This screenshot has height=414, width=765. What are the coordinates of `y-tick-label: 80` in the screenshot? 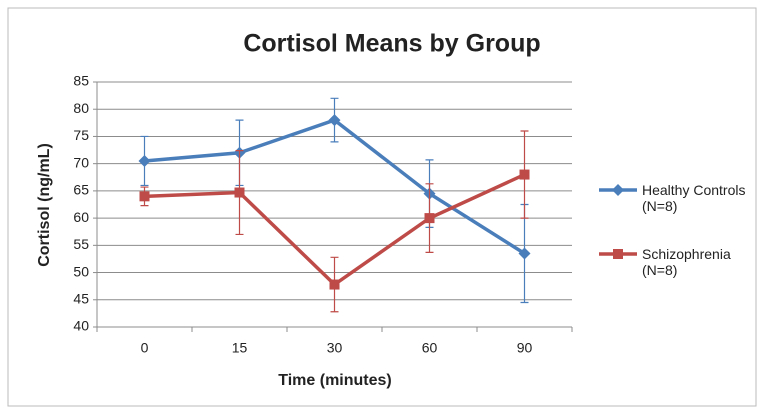 It's located at (81, 108).